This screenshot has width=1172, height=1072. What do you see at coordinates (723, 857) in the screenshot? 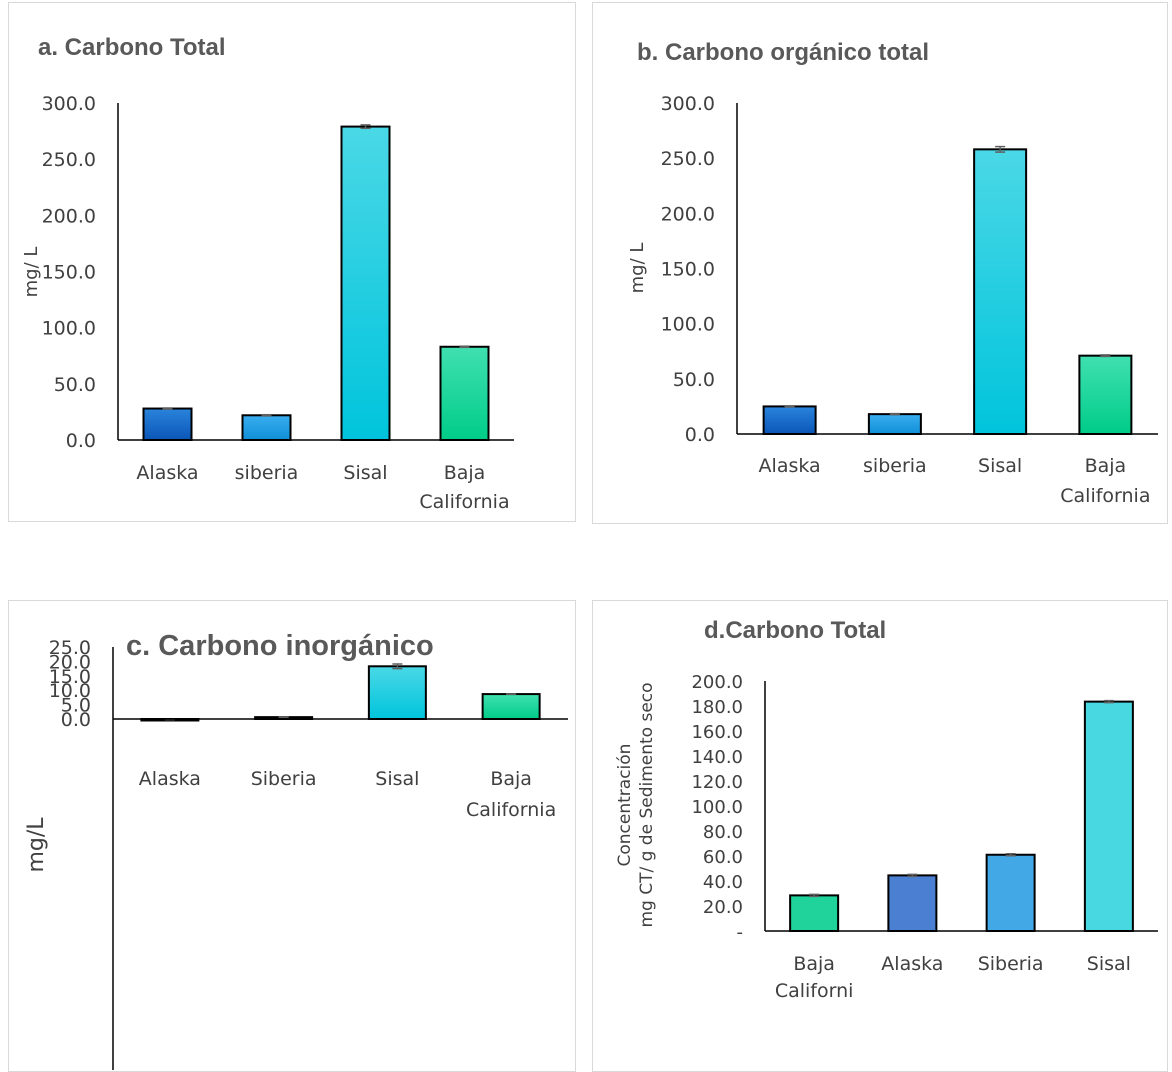
I see `y-tick-label: 60.0` at bounding box center [723, 857].